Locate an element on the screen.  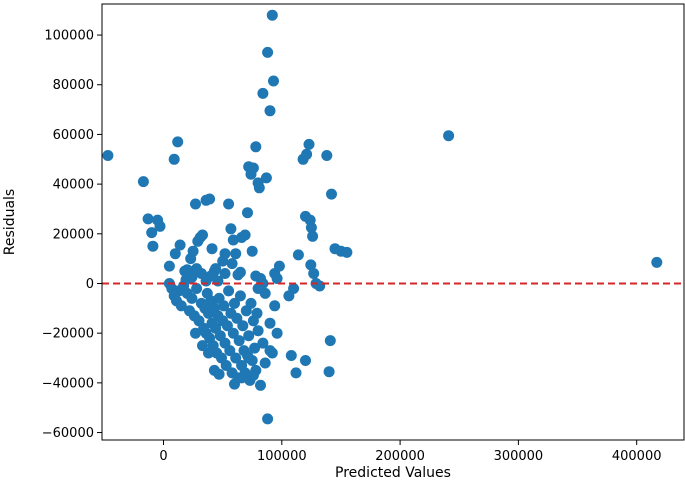
y-tick-label: −40000 is located at coordinates (68, 383).